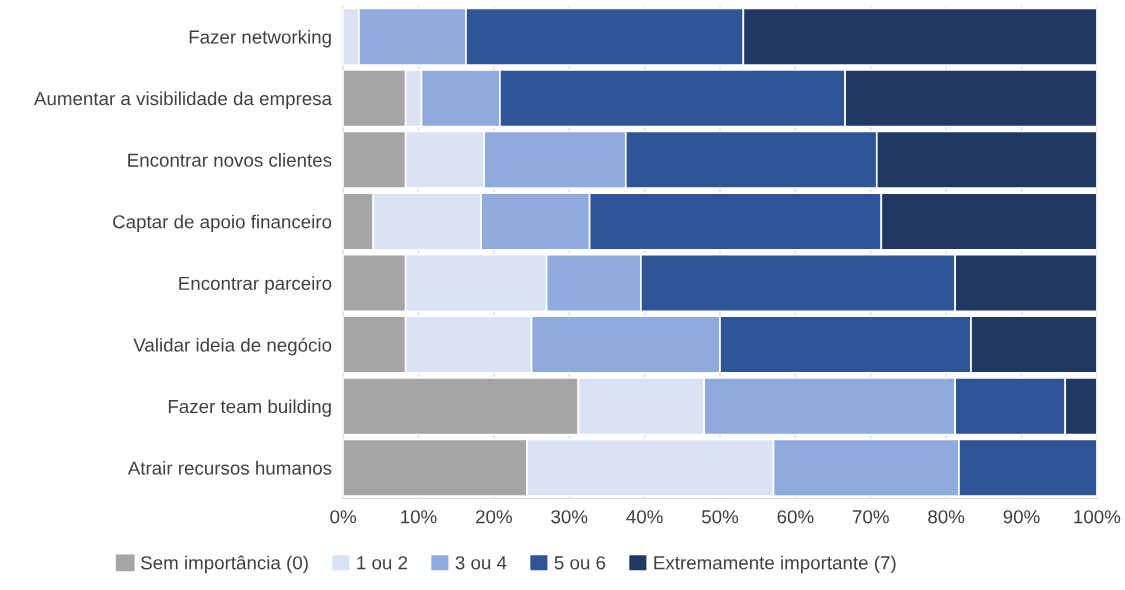  I want to click on y-tick-label: Captar de apoio financeiro, so click(222, 223).